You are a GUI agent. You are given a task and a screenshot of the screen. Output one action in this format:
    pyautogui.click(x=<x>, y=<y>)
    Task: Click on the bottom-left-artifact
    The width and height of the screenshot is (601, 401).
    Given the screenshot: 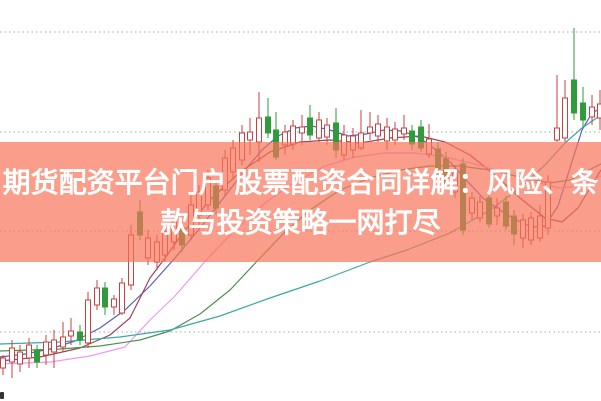 What is the action you would take?
    pyautogui.click(x=2, y=395)
    